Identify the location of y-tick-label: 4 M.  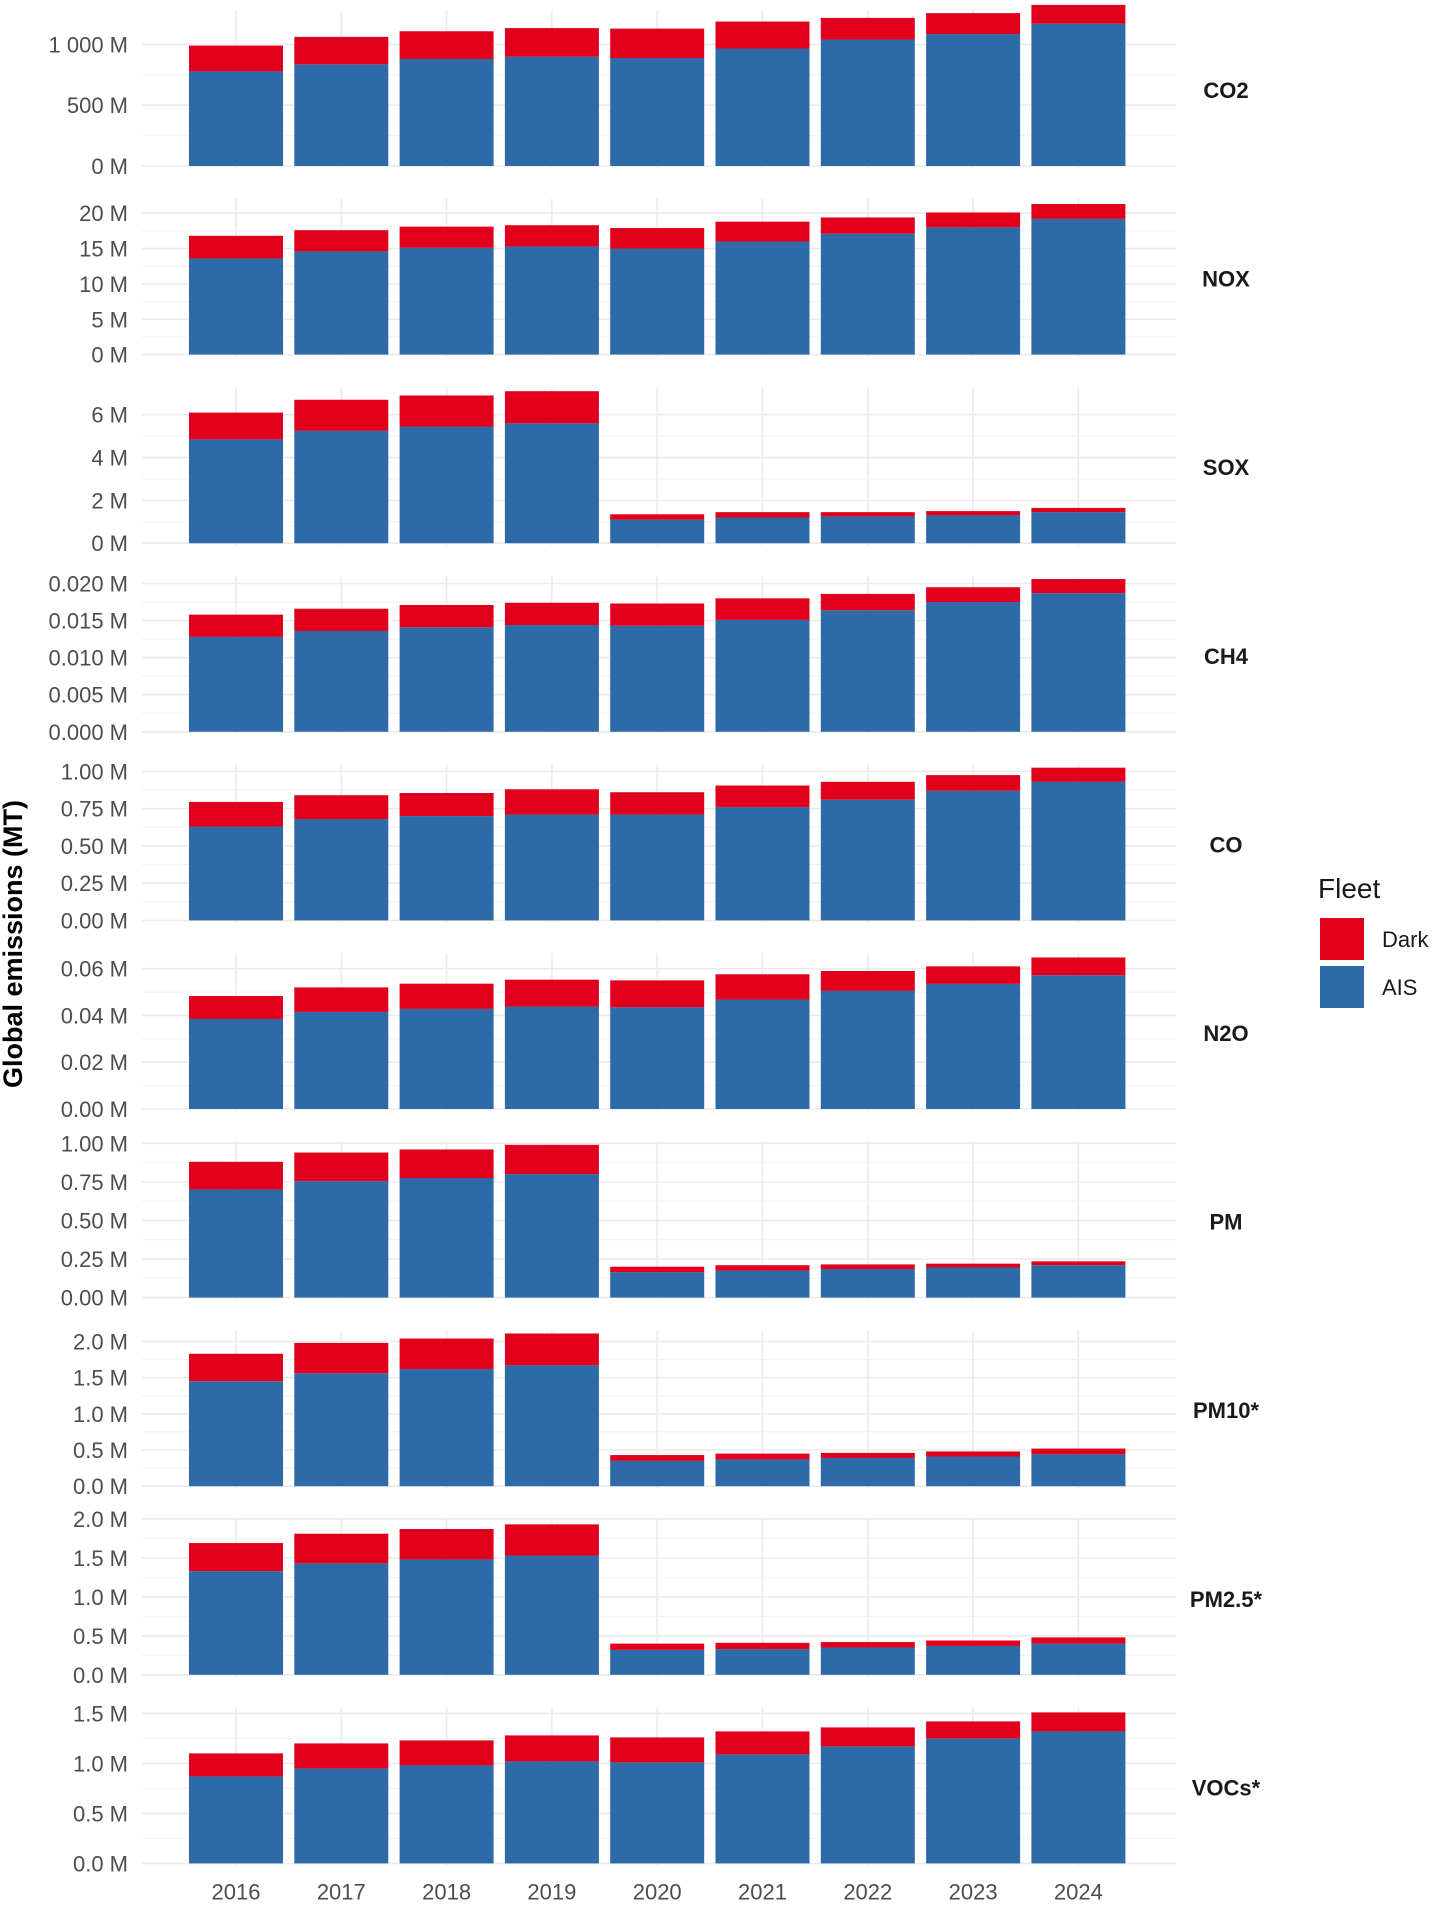
(109, 458).